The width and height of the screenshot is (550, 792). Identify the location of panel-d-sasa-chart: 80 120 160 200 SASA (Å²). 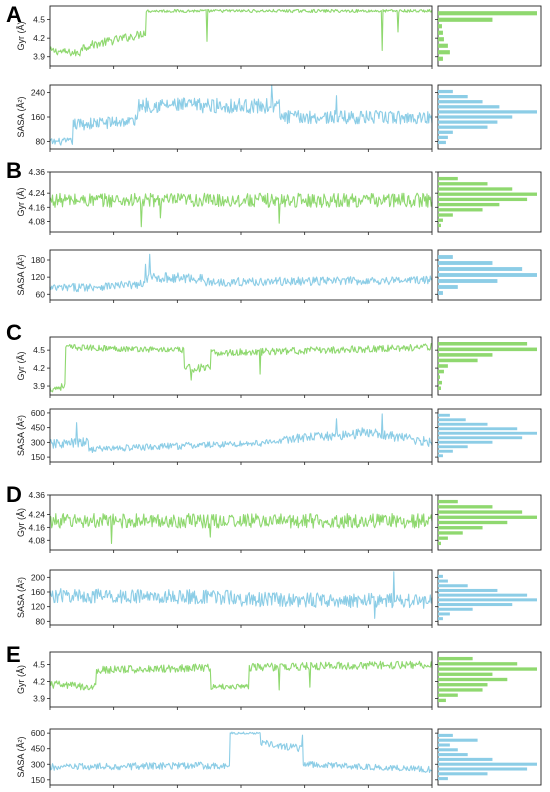
(279, 598).